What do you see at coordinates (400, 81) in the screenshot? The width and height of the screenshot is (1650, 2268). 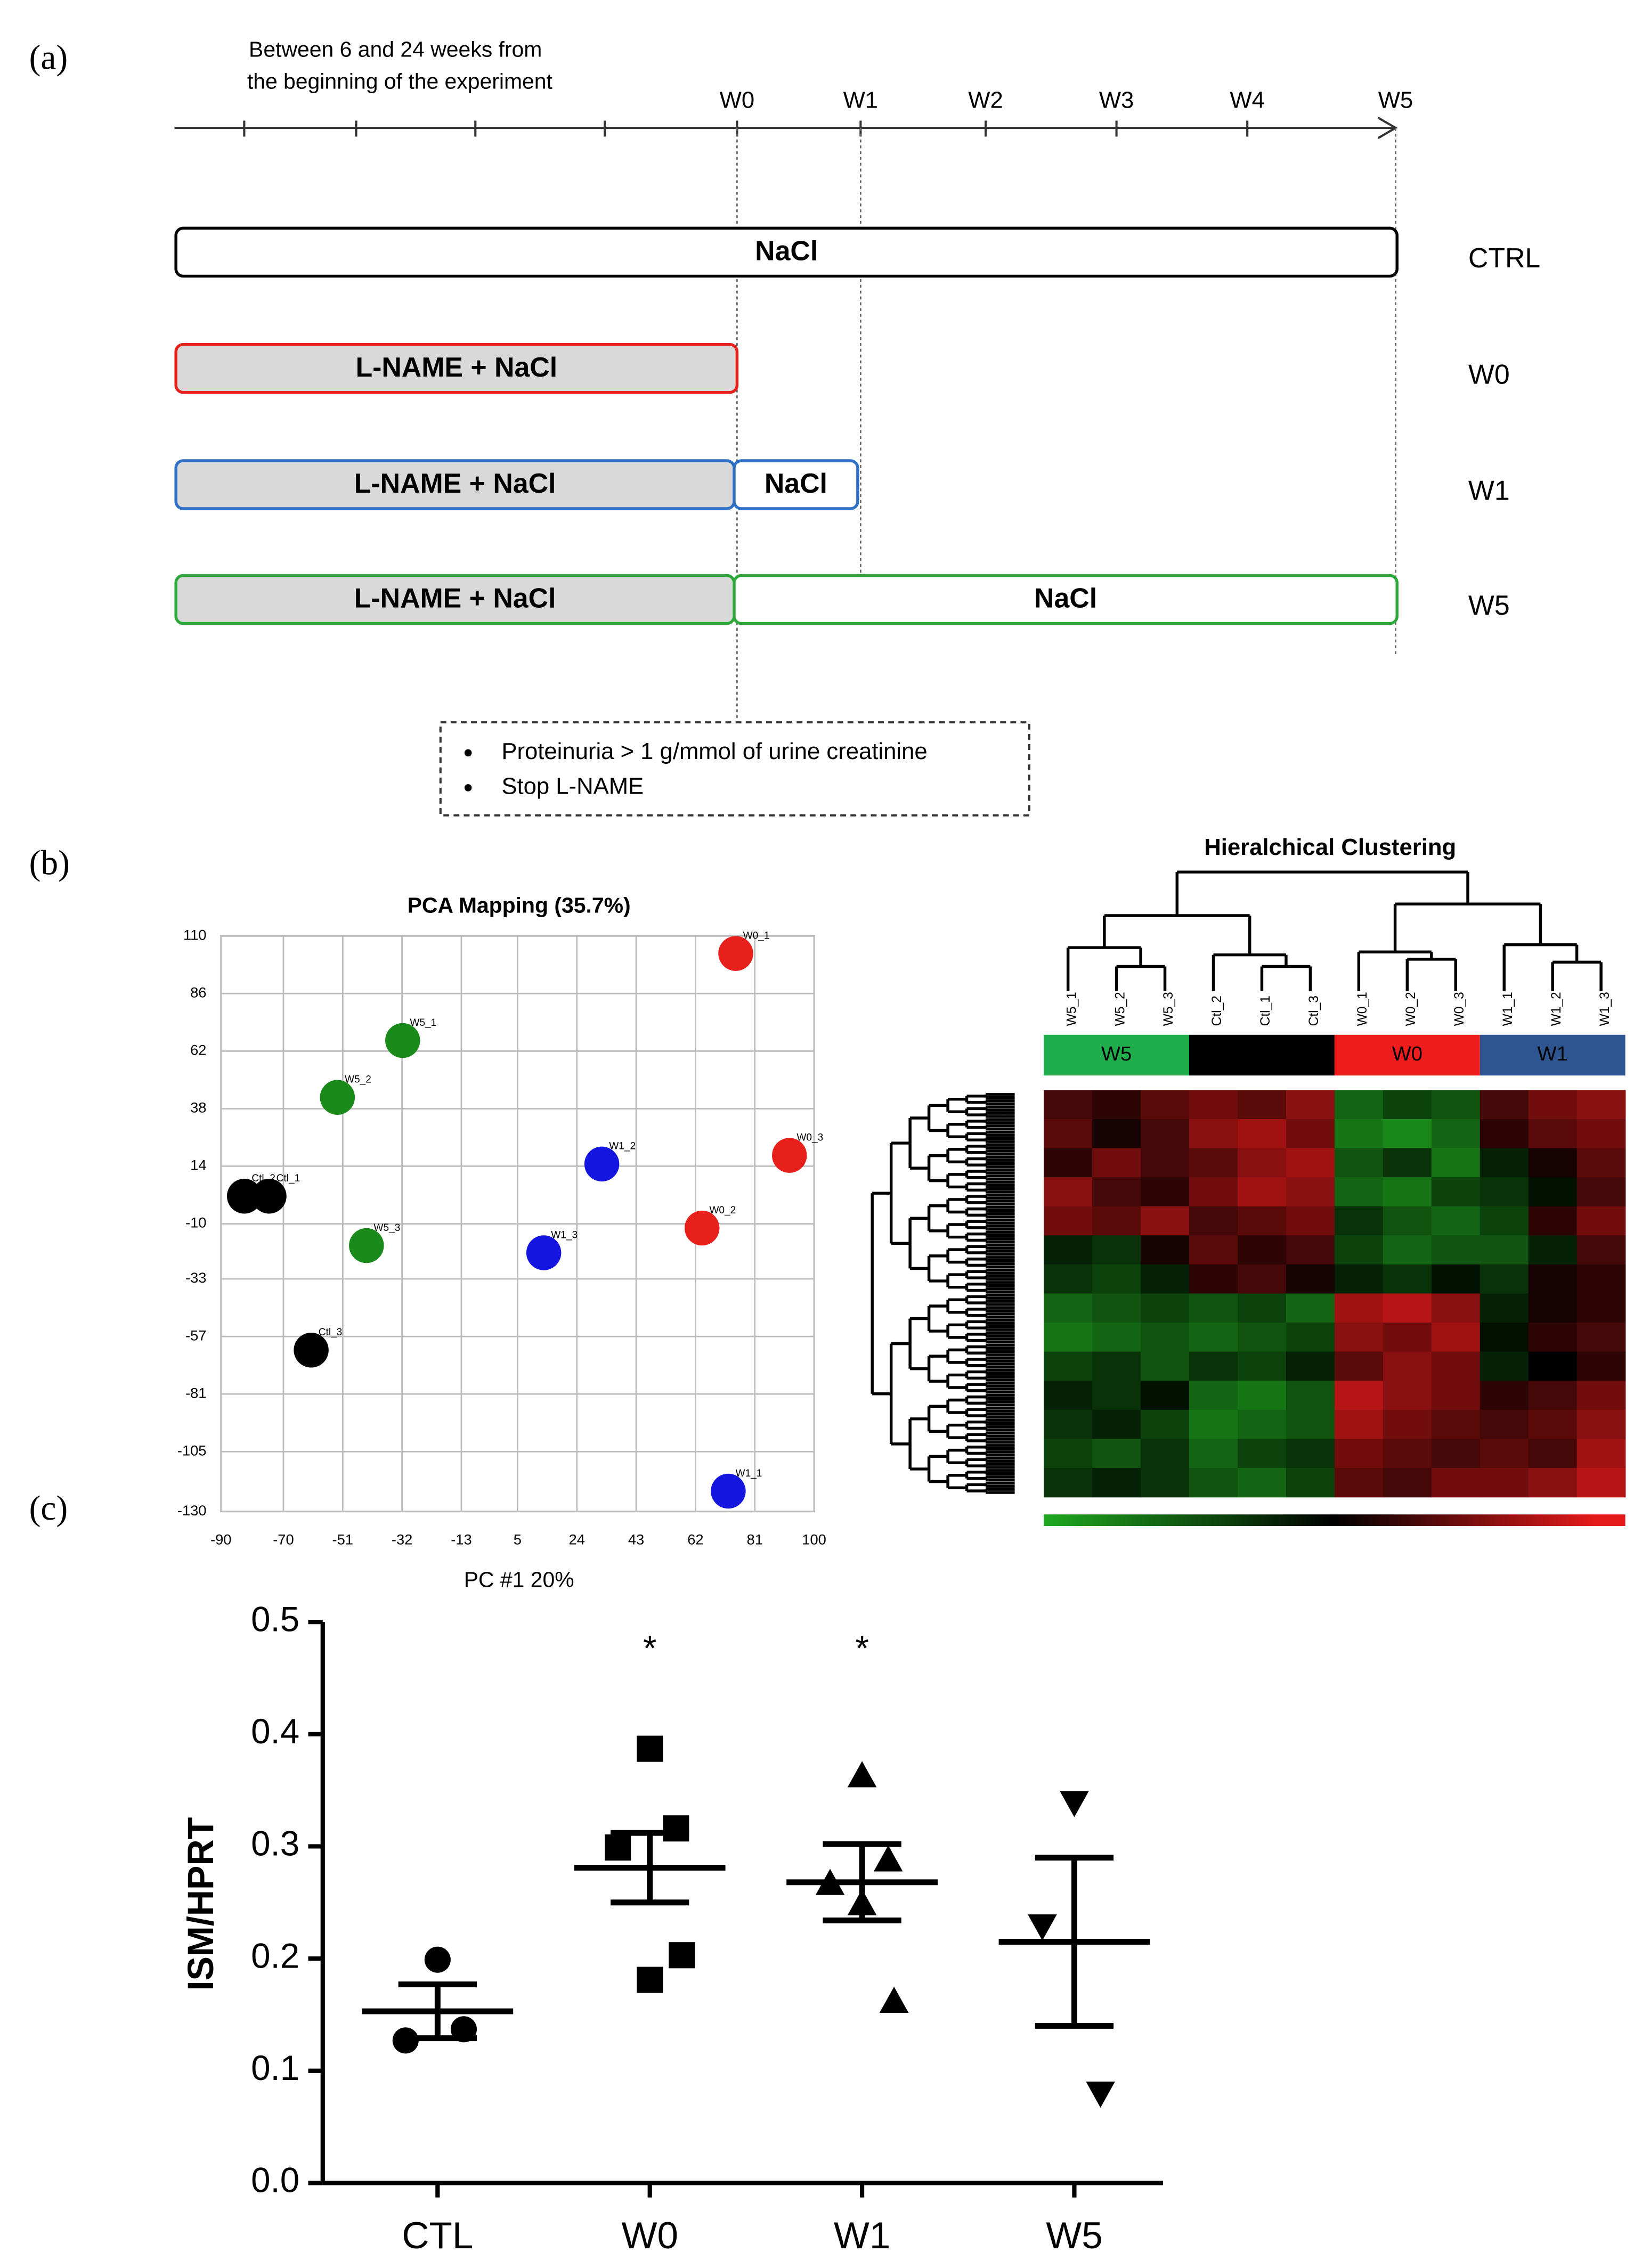 I see `period-note: the beginning of the experiment` at bounding box center [400, 81].